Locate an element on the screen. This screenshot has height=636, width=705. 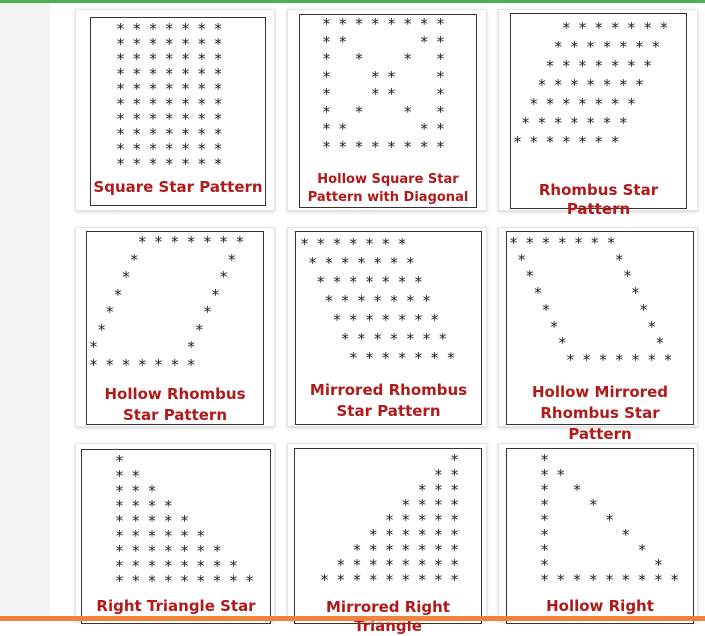
pattern-caption: Right Triangle Star is located at coordinates (176, 606).